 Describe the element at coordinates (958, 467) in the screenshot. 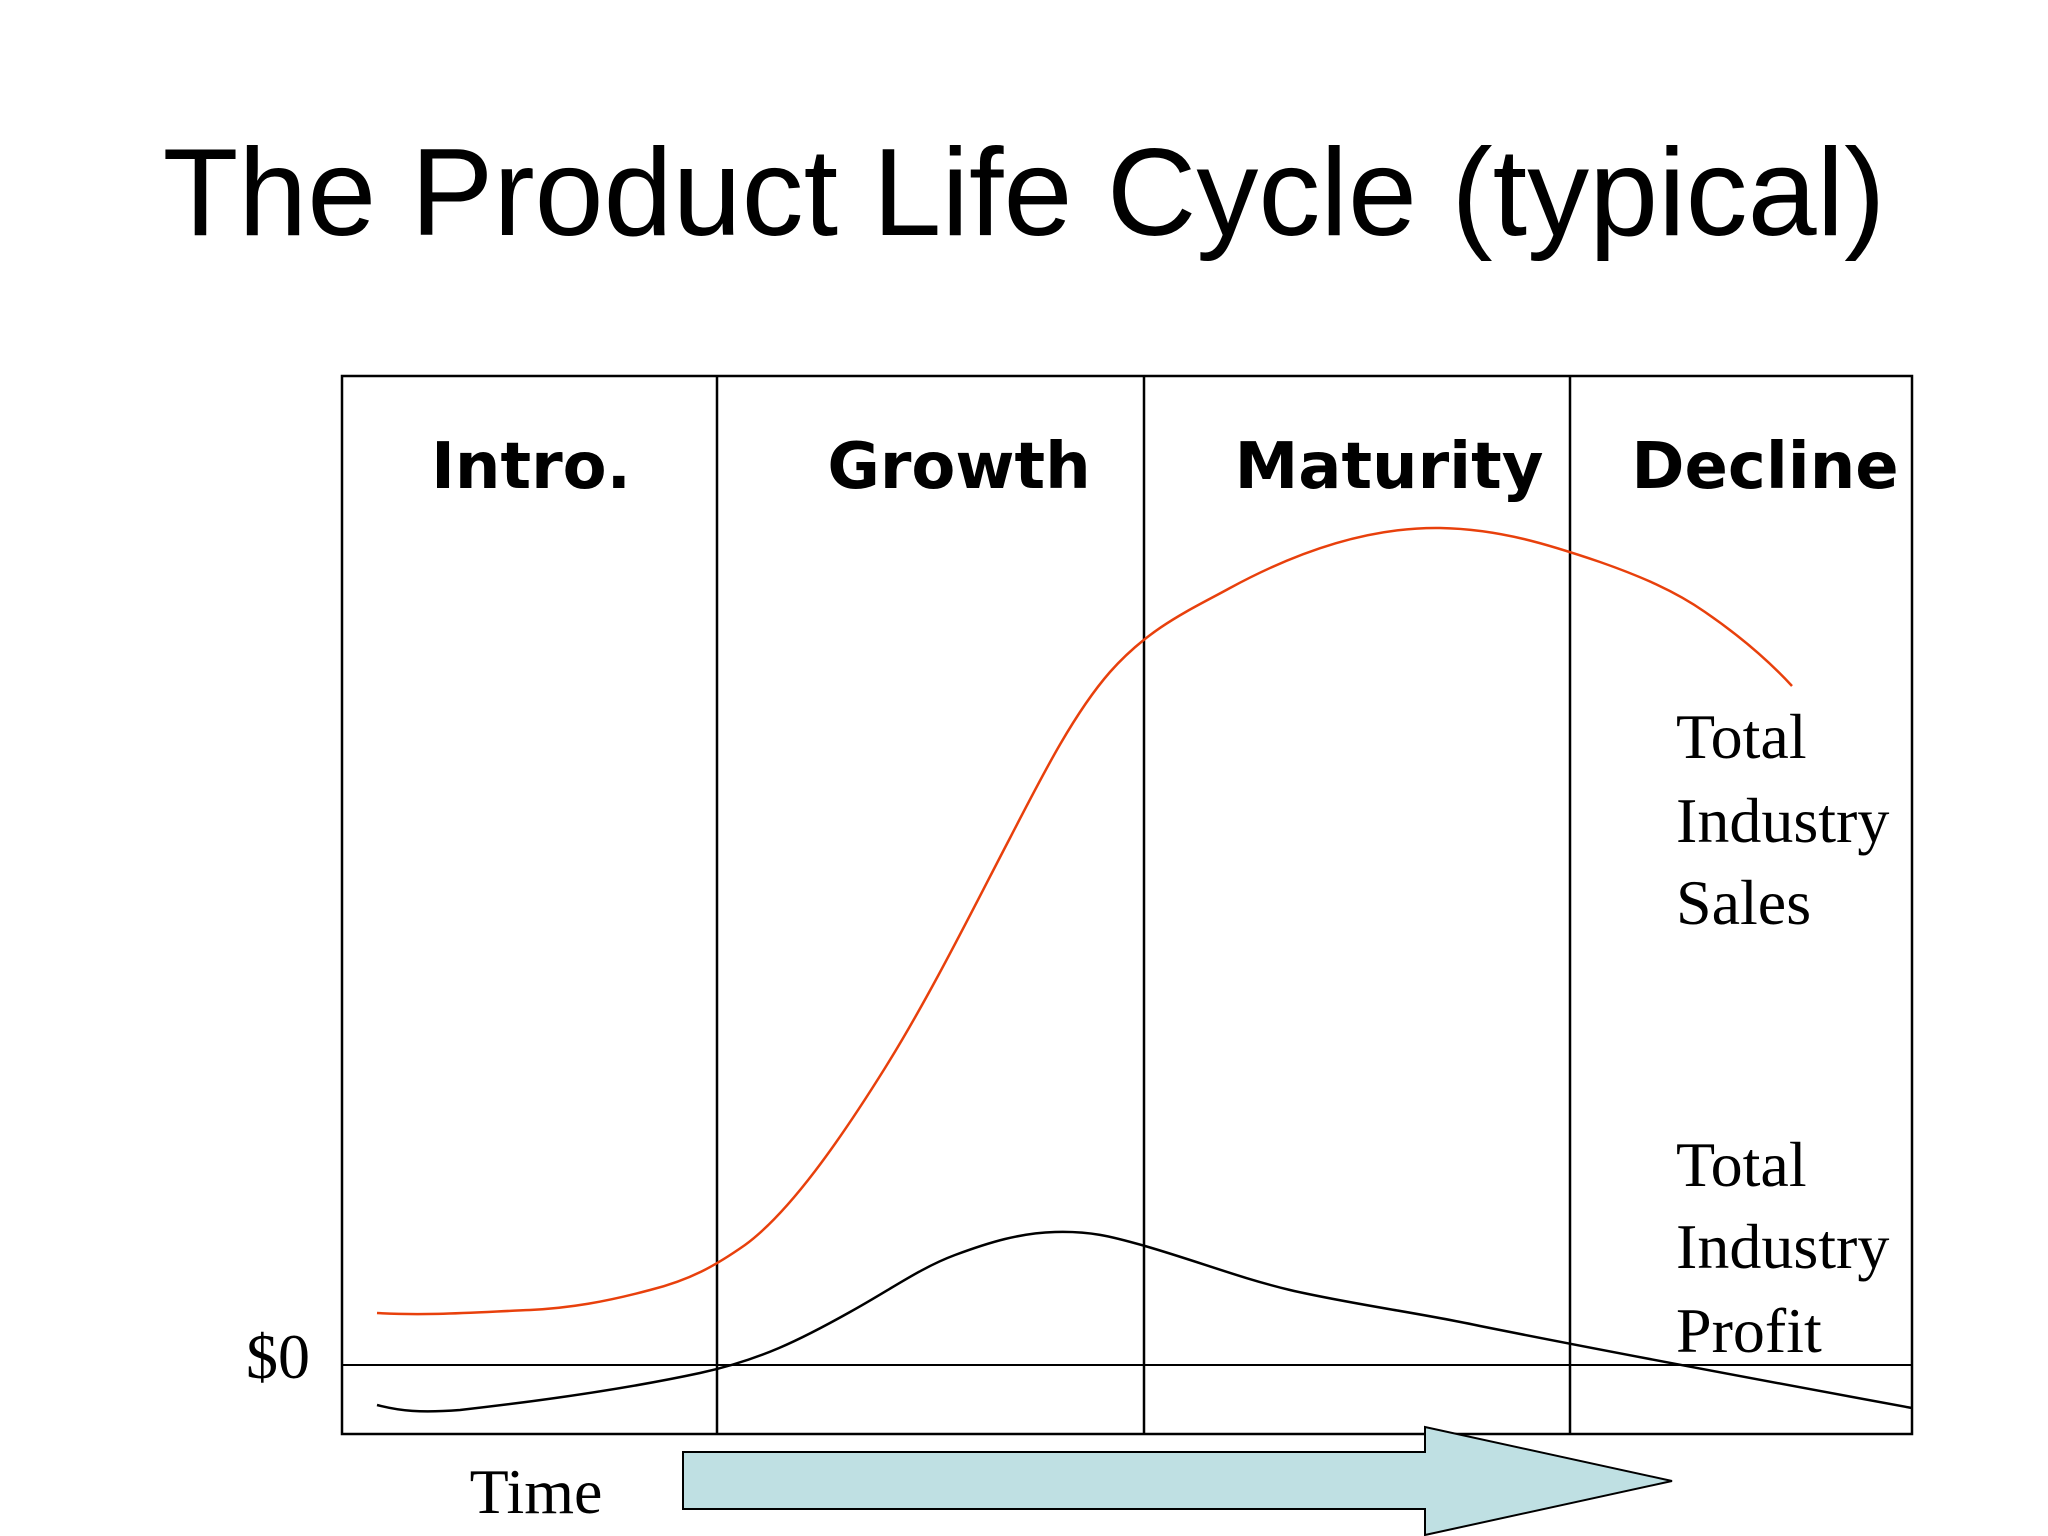

I see `stage-label-growth: Growth` at that location.